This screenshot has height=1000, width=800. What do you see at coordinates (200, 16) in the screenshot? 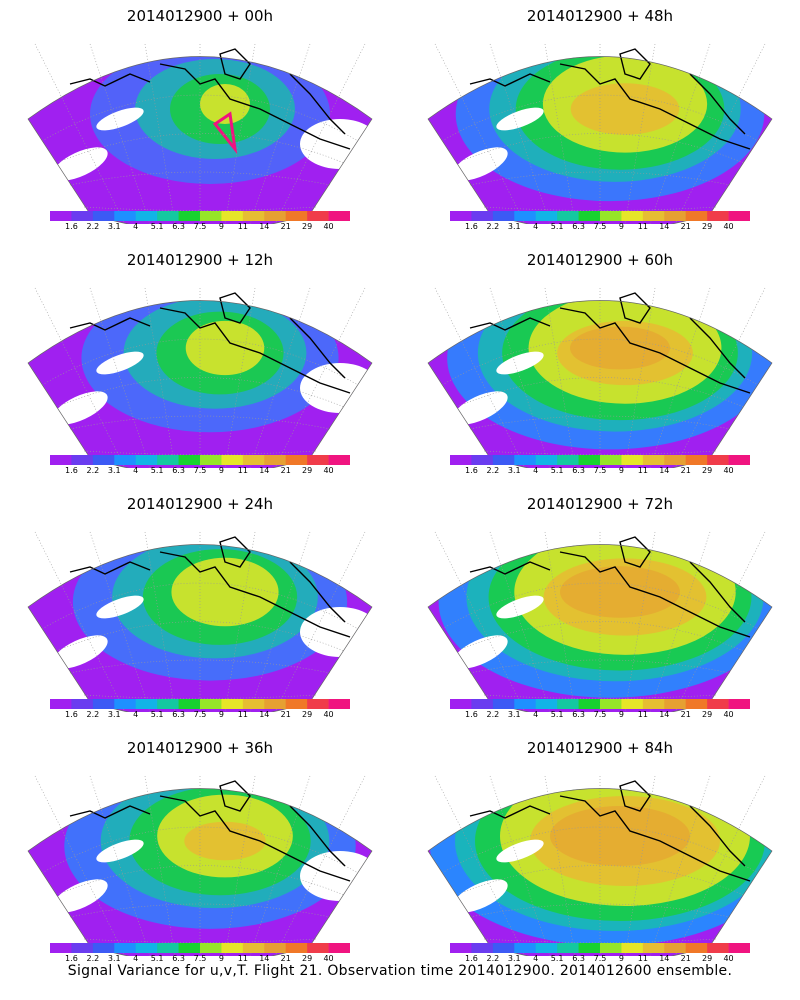
I see `panel-title: 2014012900 + 00h` at bounding box center [200, 16].